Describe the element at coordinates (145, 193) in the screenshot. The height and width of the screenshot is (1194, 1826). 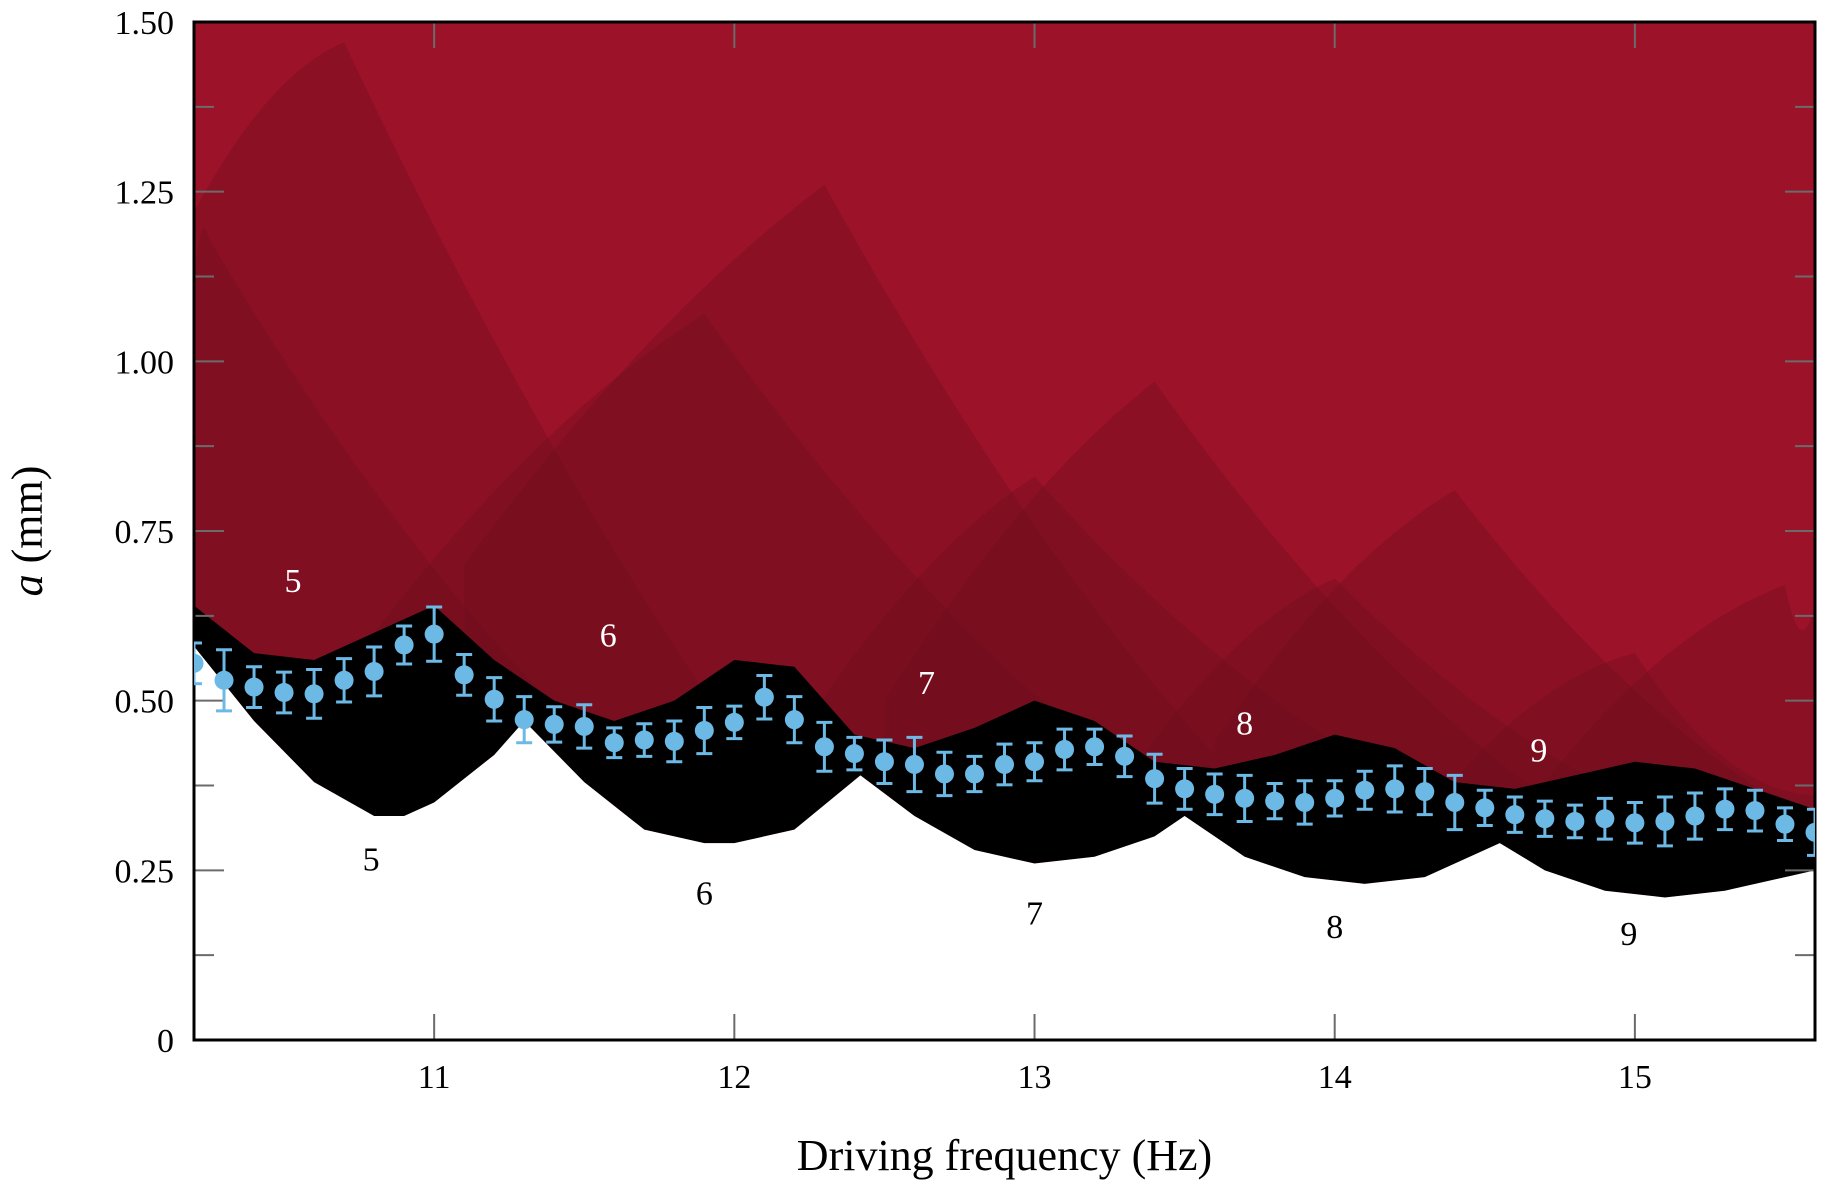
I see `y-tick-label: 1.25` at that location.